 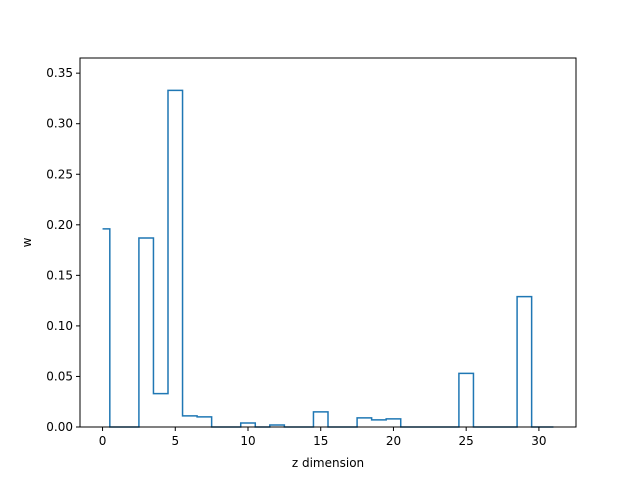 I want to click on y-tick-label: 0.20, so click(x=59, y=225).